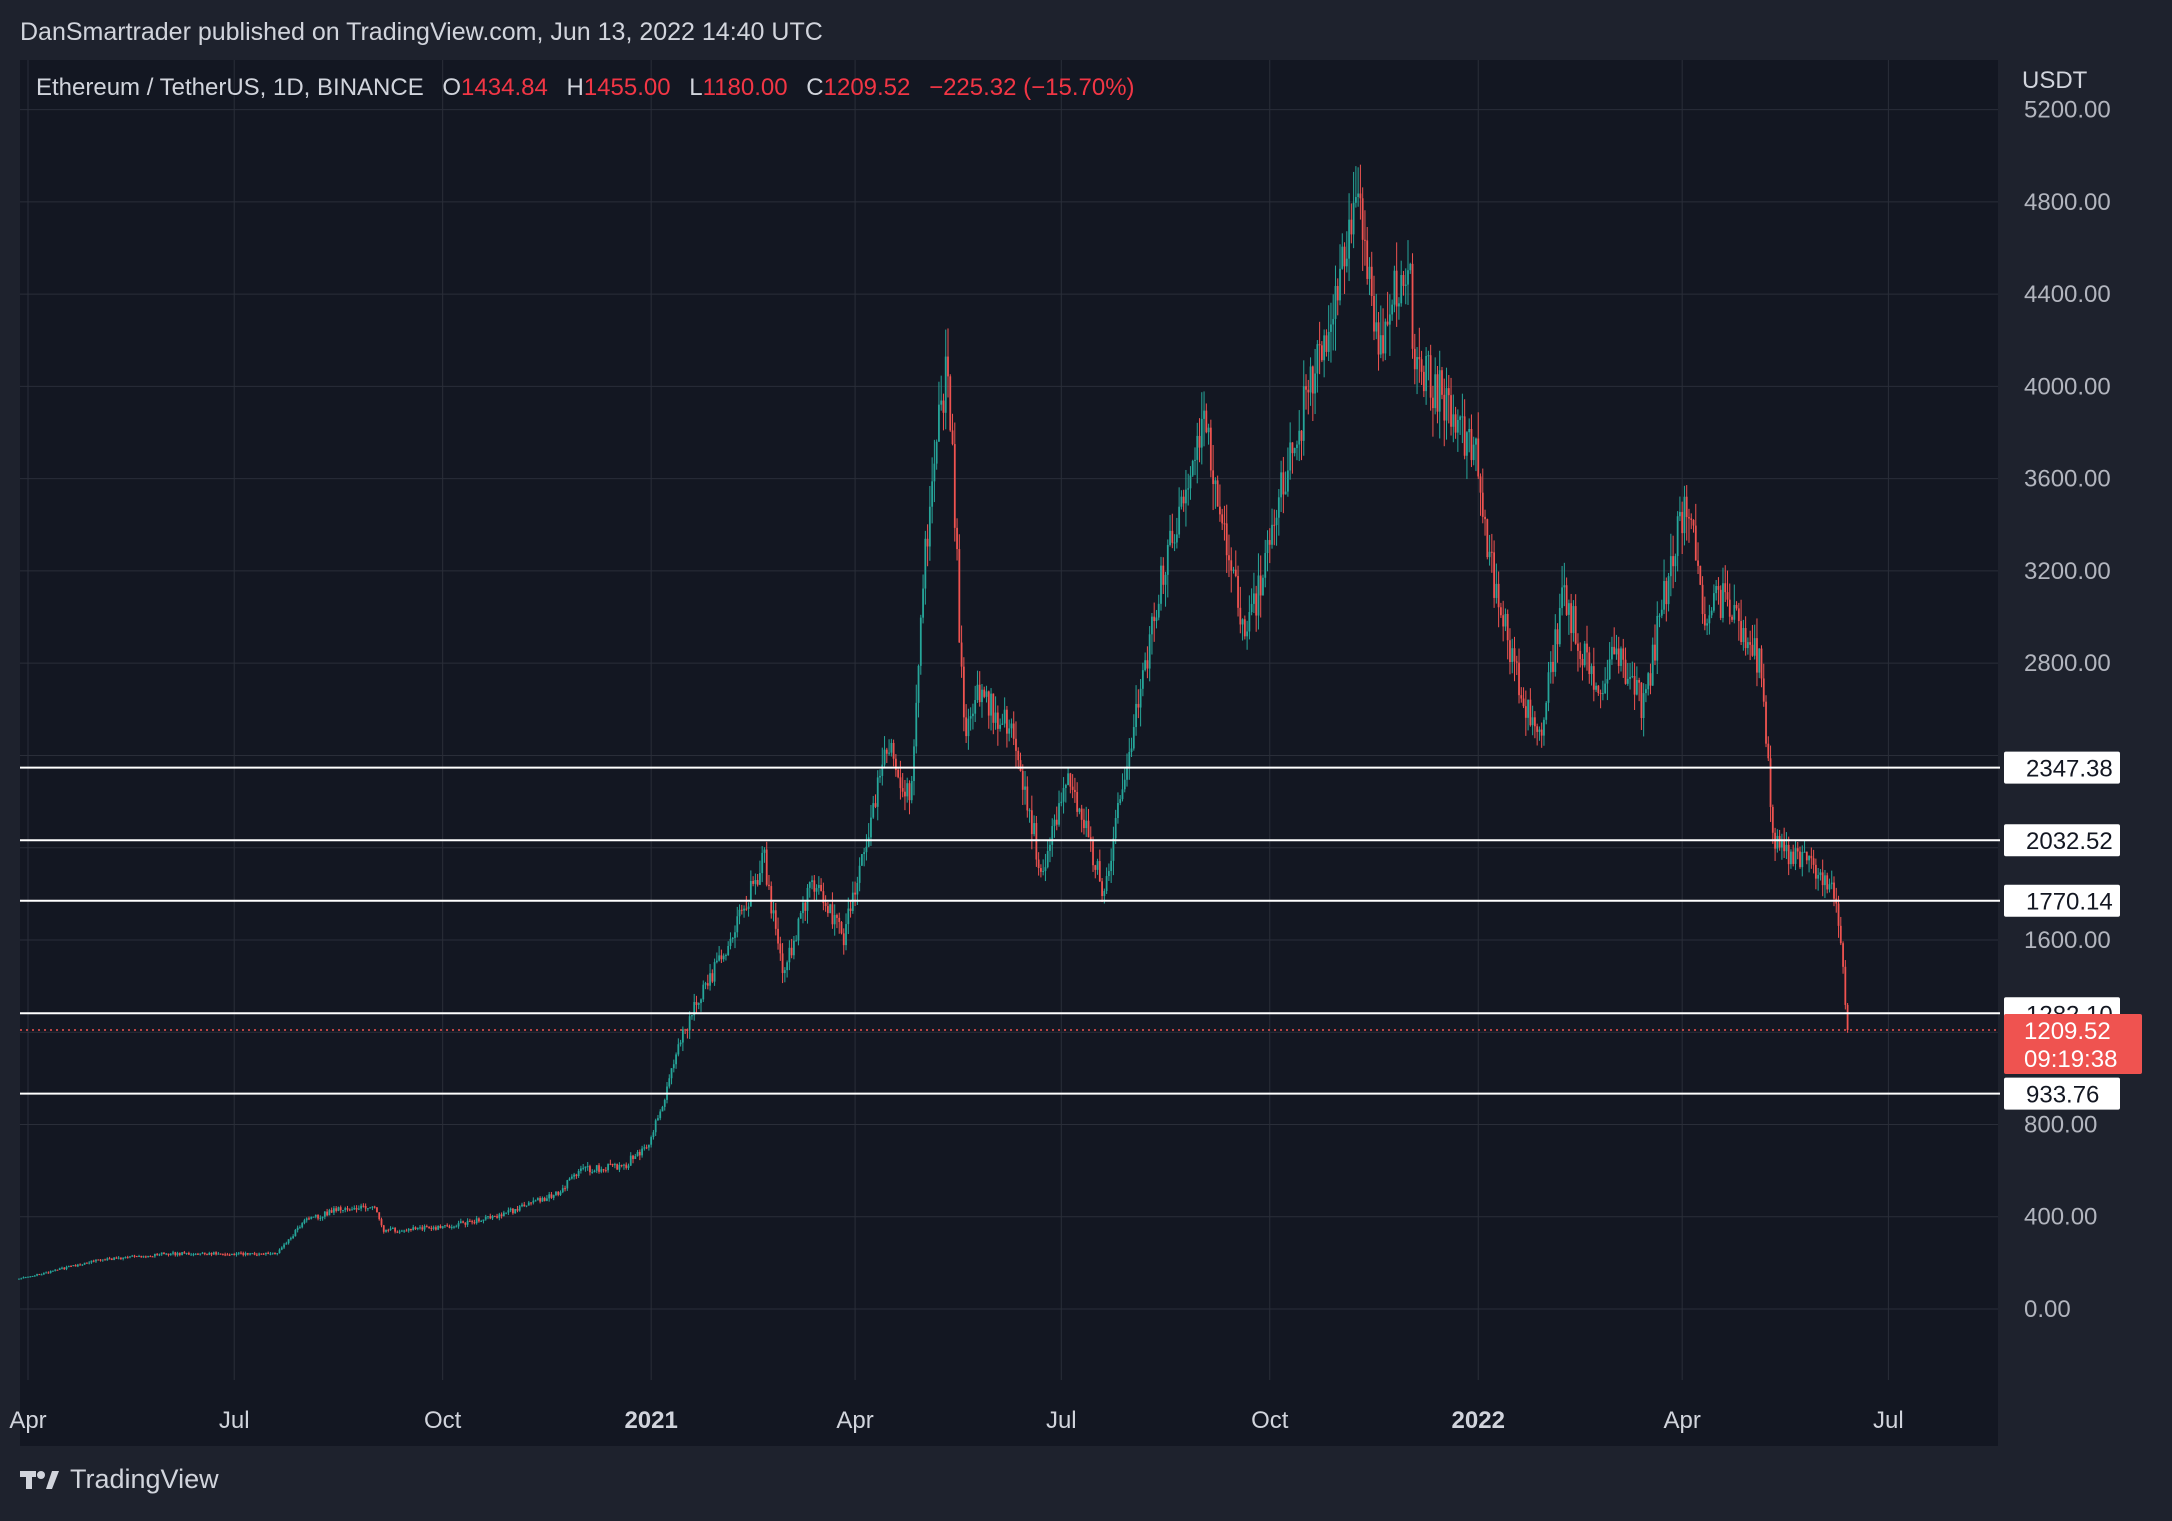 The image size is (2172, 1521). Describe the element at coordinates (1061, 1420) in the screenshot. I see `x-tick-label: Jul` at that location.